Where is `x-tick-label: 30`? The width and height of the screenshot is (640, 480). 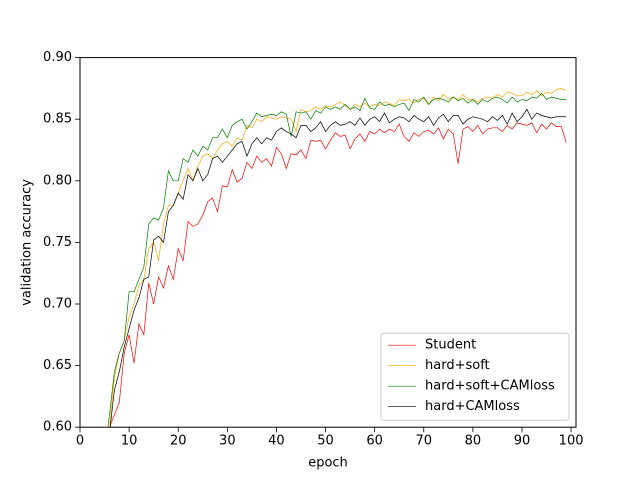 x-tick-label: 30 is located at coordinates (227, 441).